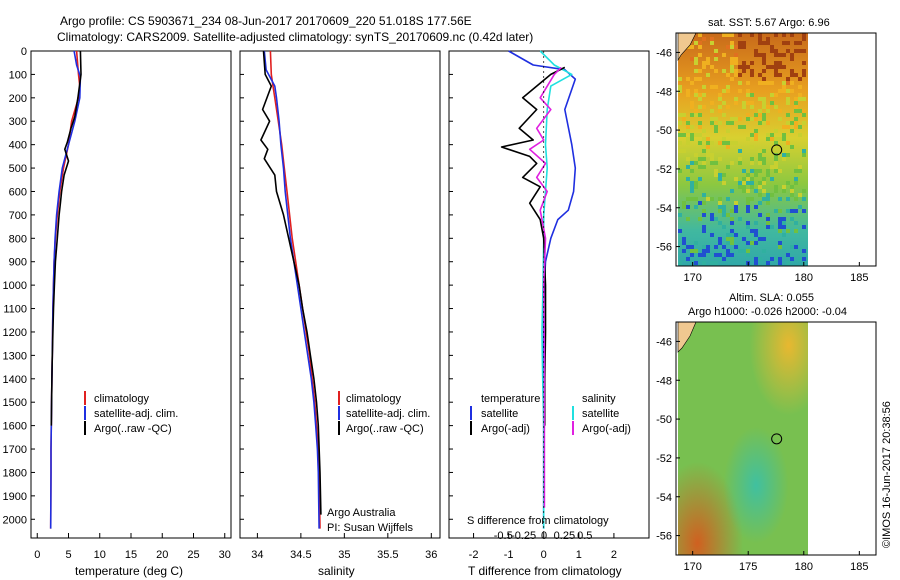 The height and width of the screenshot is (580, 900). What do you see at coordinates (545, 287) in the screenshot?
I see `series-s-argo` at bounding box center [545, 287].